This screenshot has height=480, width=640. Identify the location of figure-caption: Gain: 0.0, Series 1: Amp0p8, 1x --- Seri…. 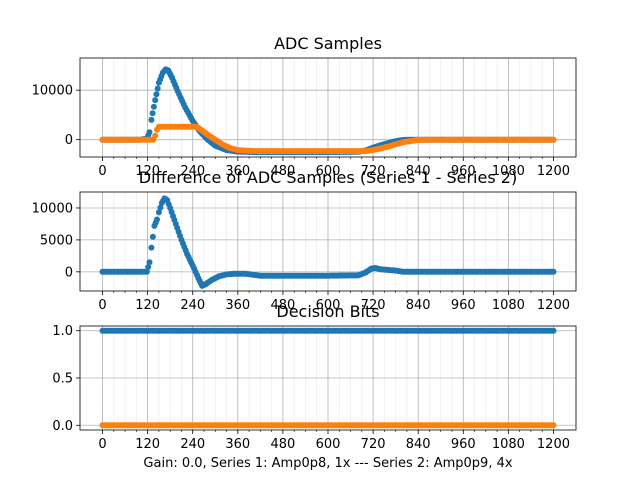
(327, 463).